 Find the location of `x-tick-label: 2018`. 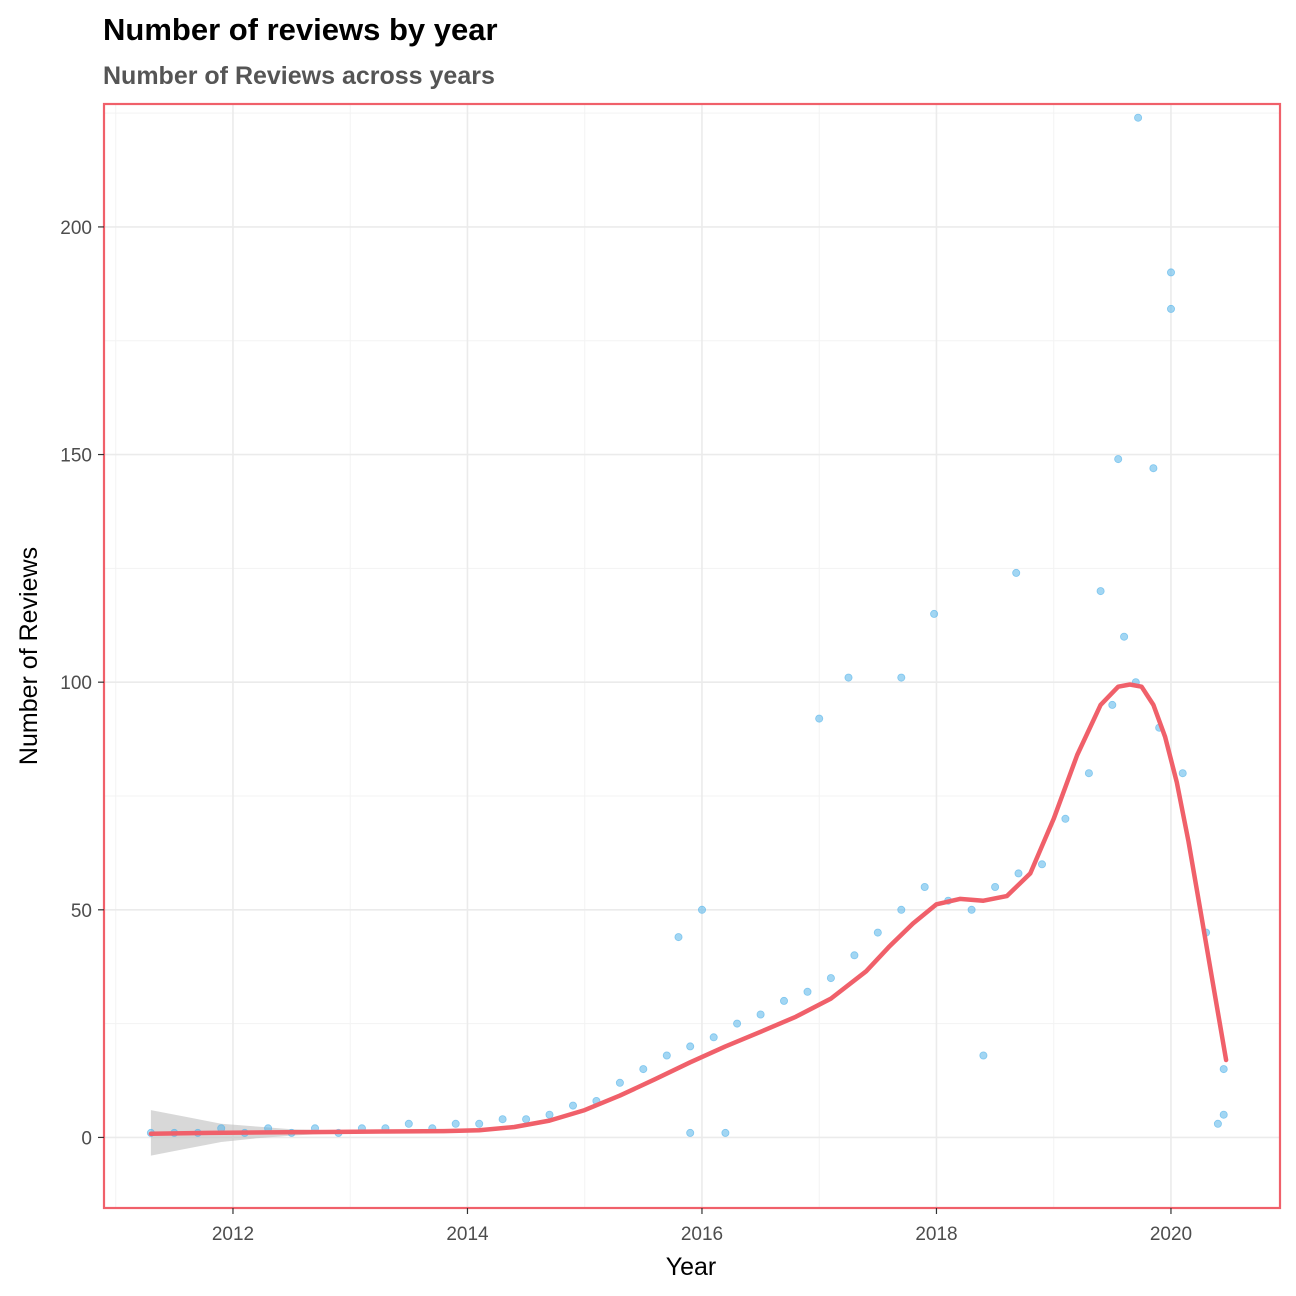

x-tick-label: 2018 is located at coordinates (936, 1234).